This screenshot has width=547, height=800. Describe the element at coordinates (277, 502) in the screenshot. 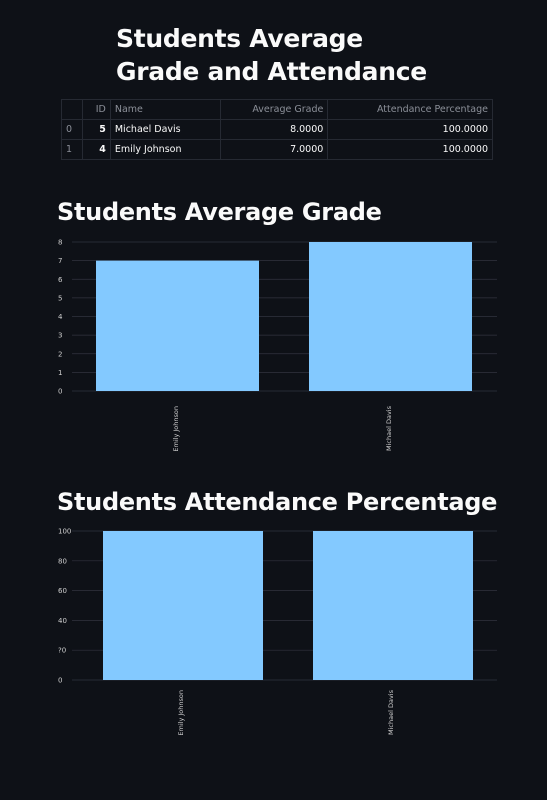

I see `attendance-chart-title: Students Attendance Percentage` at that location.